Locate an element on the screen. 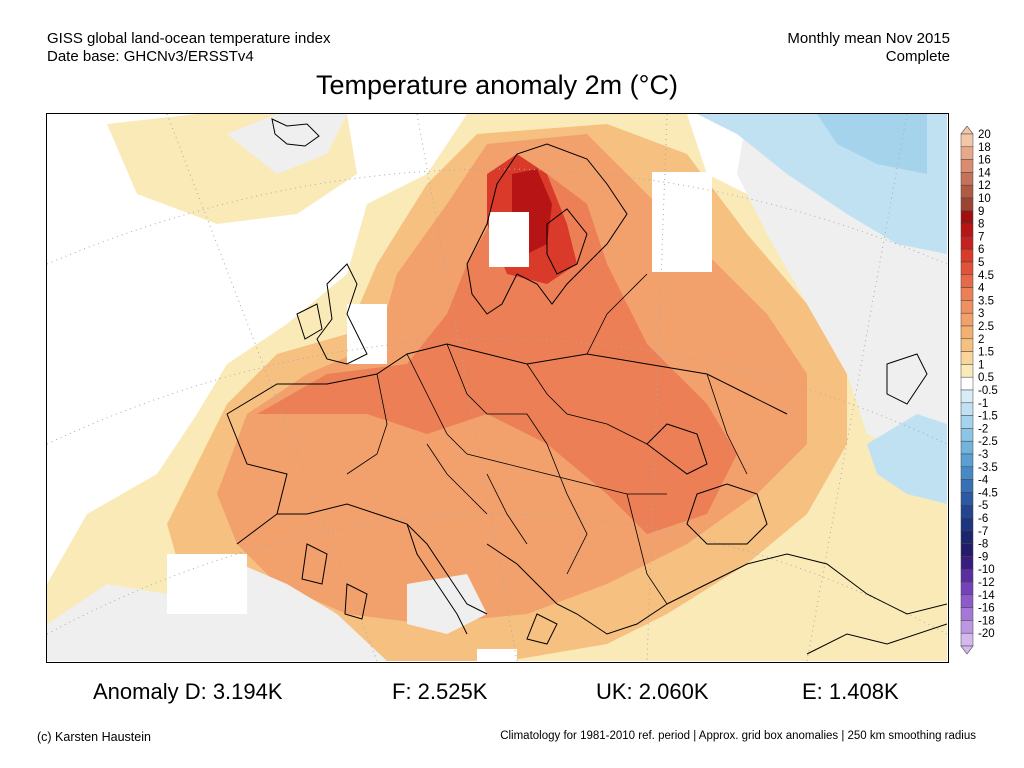  colorbar-label: -1 is located at coordinates (983, 404).